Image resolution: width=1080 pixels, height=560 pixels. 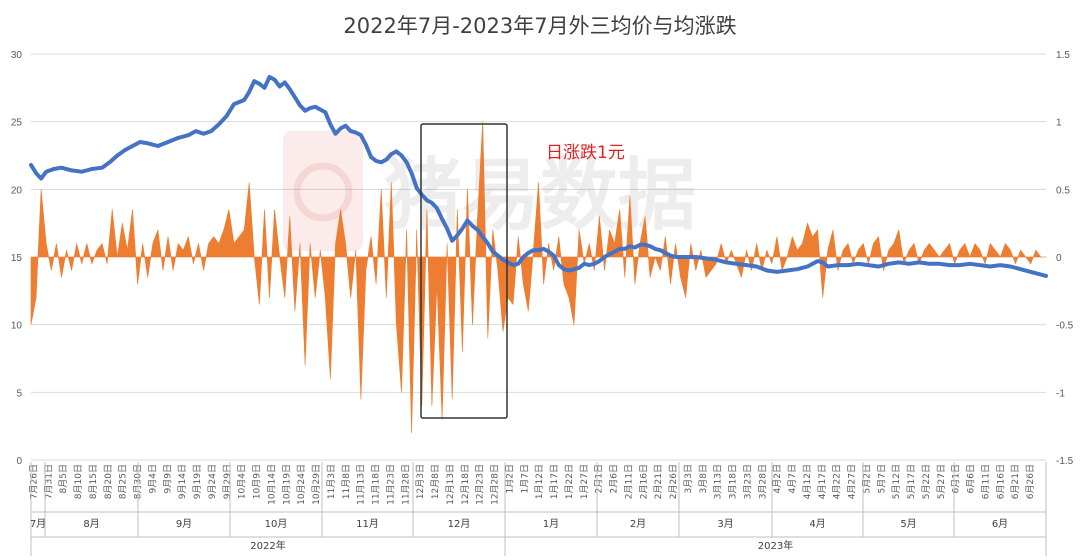 What do you see at coordinates (585, 153) in the screenshot?
I see `annotation-daily-change: 日涨跌1元` at bounding box center [585, 153].